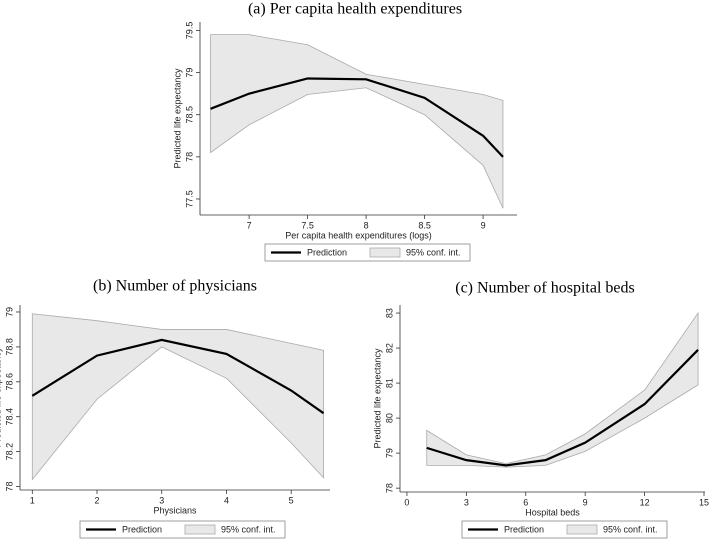 The image size is (709, 541). I want to click on x-tick-label: 1, so click(32, 500).